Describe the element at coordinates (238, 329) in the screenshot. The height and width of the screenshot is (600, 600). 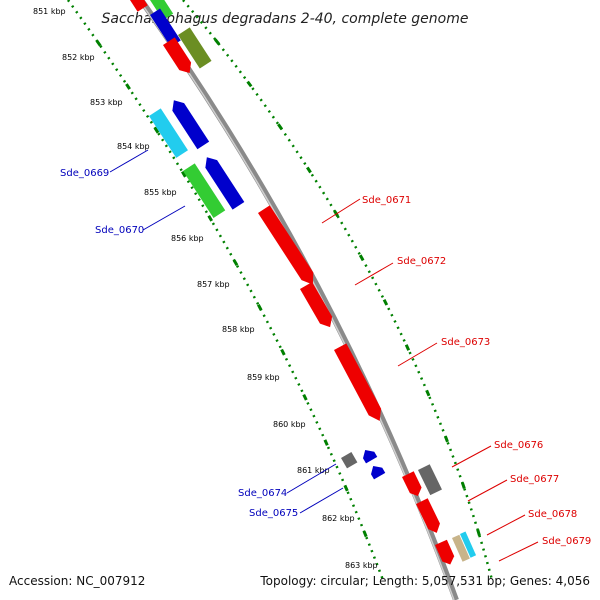
I see `kbp-tick-label: 858 kbp` at that location.